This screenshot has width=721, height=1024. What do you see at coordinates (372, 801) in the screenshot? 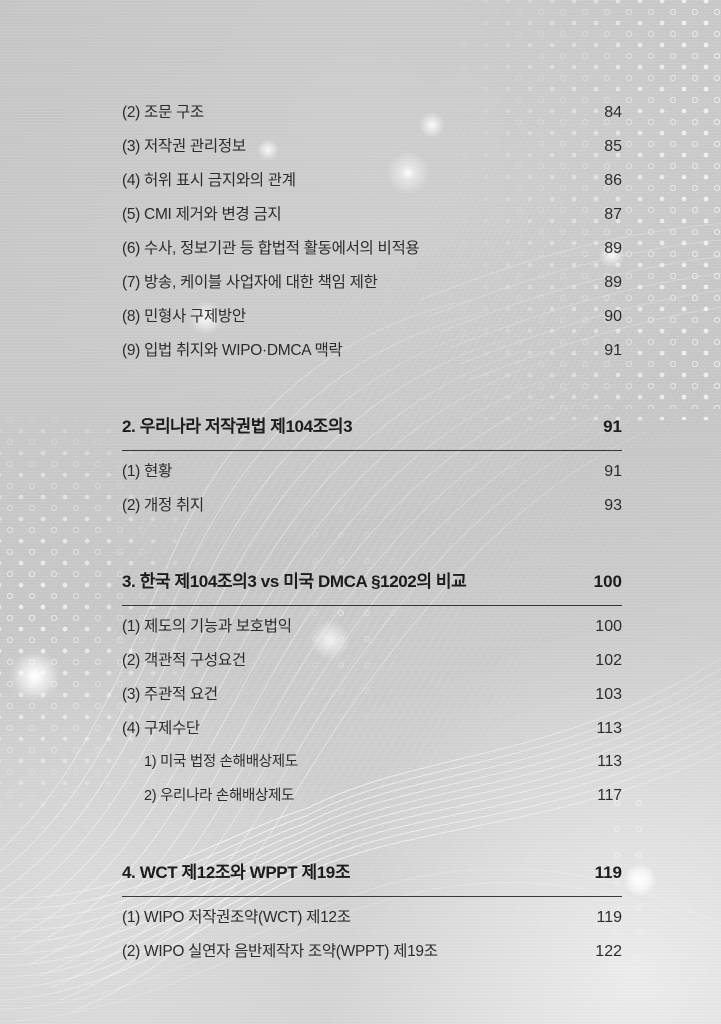
I see `toc-subentry: 2) 우리나라 손해배상제도 117` at bounding box center [372, 801].